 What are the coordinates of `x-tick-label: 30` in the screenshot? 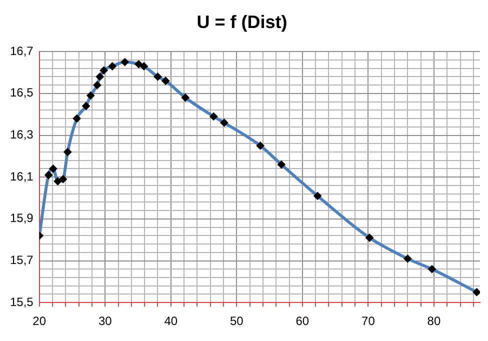 It's located at (105, 321).